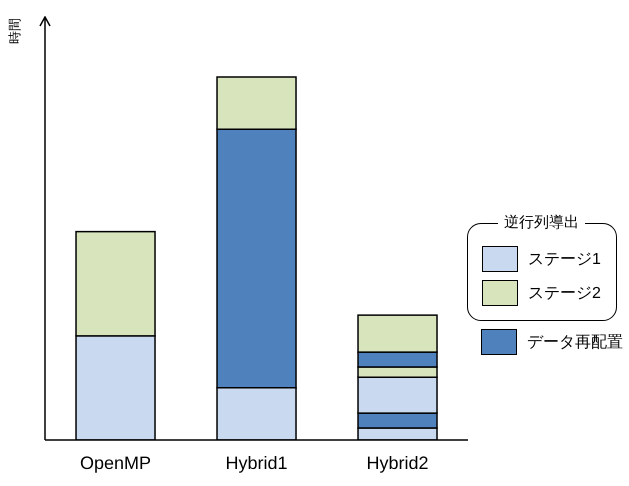 Image resolution: width=629 pixels, height=486 pixels. What do you see at coordinates (256, 462) in the screenshot?
I see `x-tick-label: Hybrid1` at bounding box center [256, 462].